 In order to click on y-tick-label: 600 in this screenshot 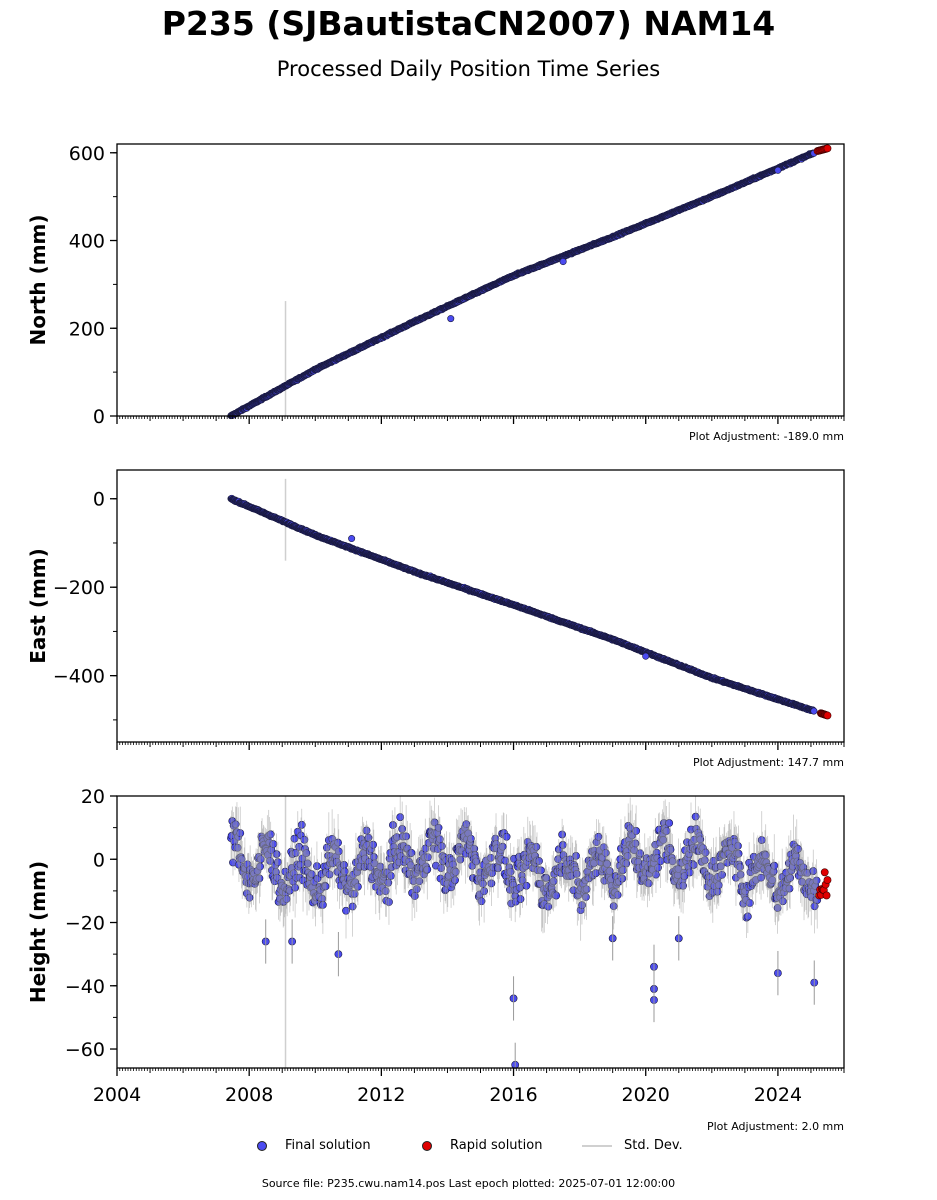, I will do `click(87, 154)`.